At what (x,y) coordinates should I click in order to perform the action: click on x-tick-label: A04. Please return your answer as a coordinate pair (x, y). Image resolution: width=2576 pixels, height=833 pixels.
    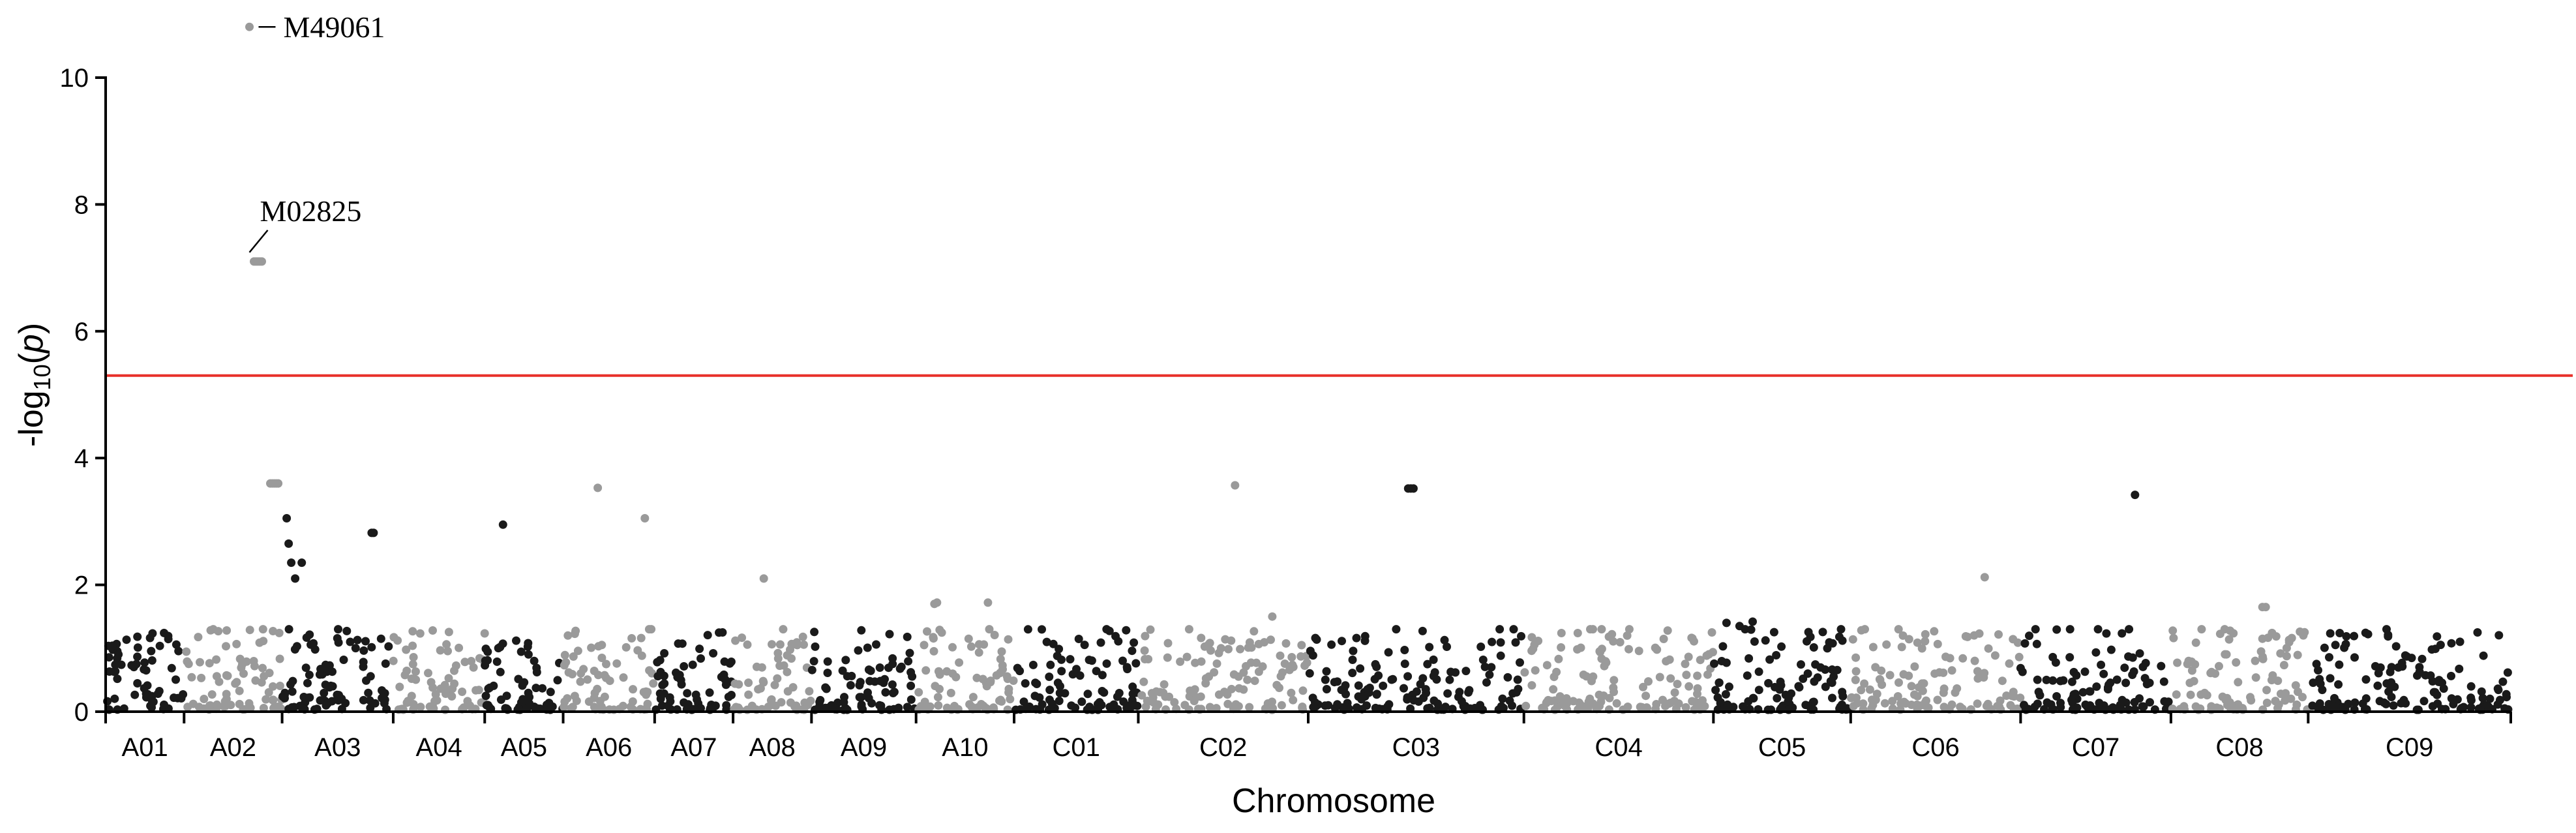
    Looking at the image, I should click on (439, 747).